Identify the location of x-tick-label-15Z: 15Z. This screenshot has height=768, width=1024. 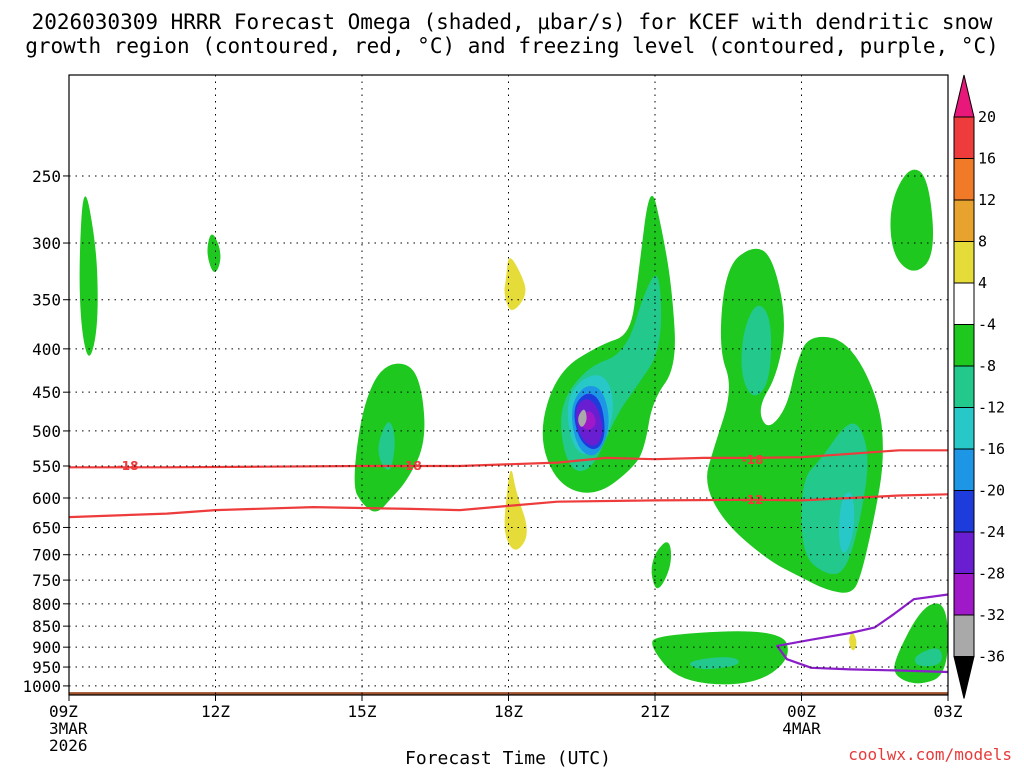
(362, 711).